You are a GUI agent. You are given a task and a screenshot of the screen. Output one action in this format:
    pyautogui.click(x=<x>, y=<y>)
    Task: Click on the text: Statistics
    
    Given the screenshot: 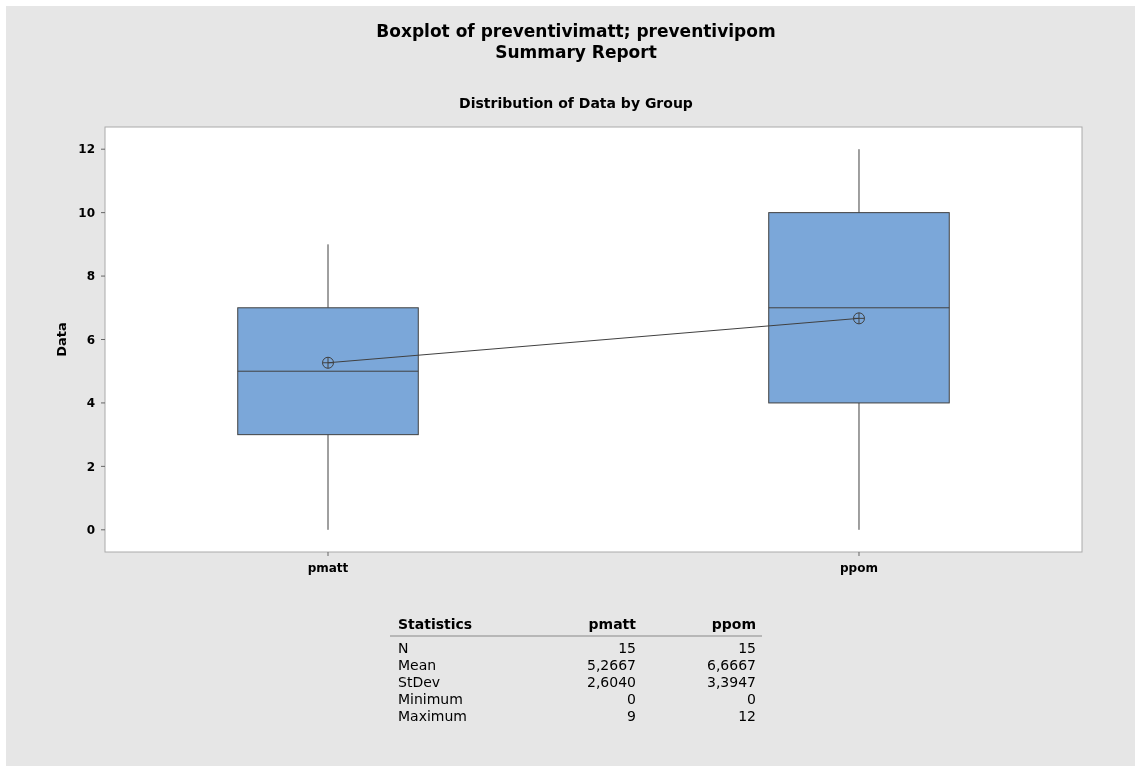 What is the action you would take?
    pyautogui.click(x=435, y=624)
    